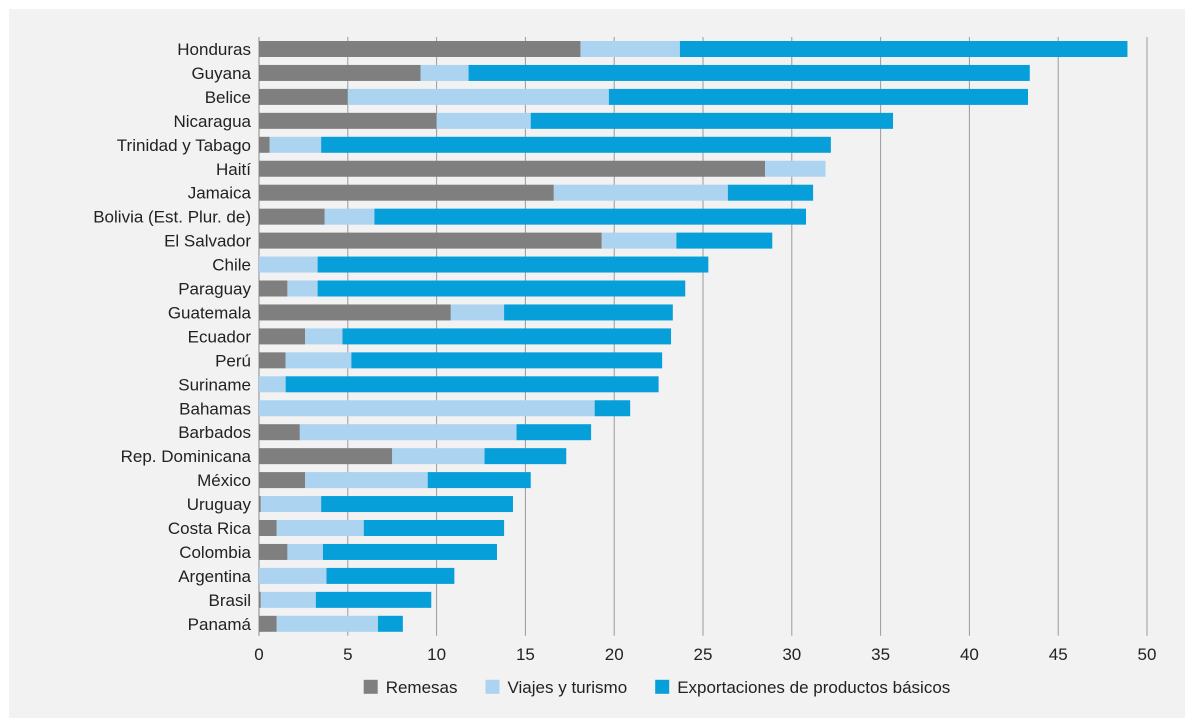 The height and width of the screenshot is (727, 1194). What do you see at coordinates (214, 49) in the screenshot?
I see `category-label: Honduras` at bounding box center [214, 49].